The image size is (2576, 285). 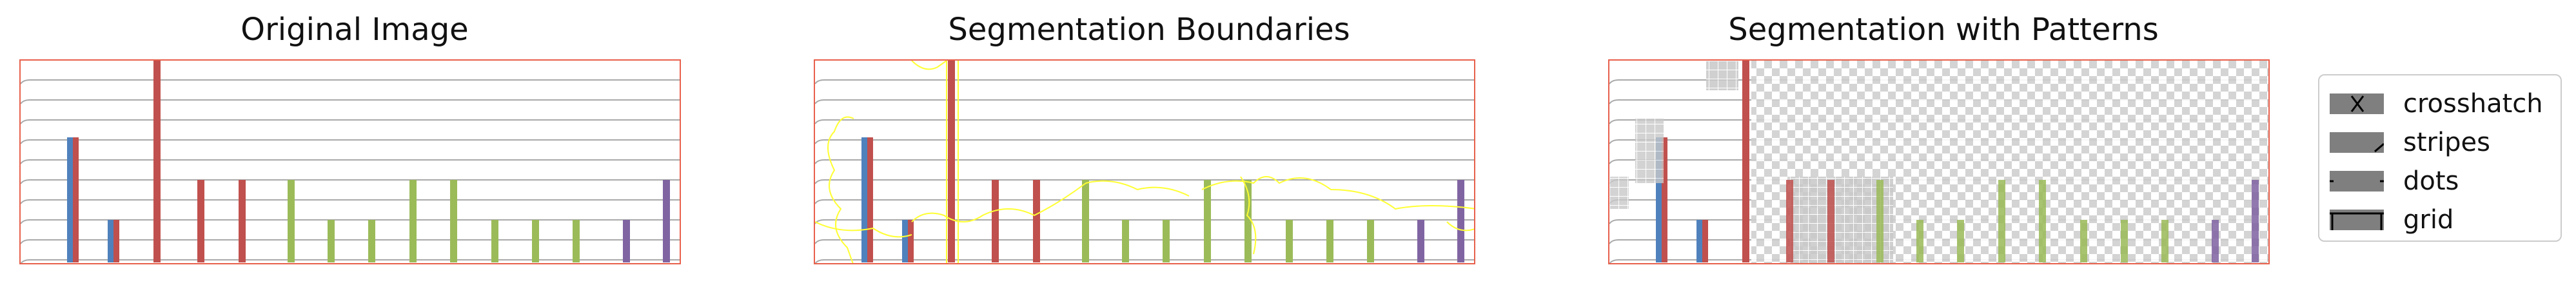 What do you see at coordinates (2431, 181) in the screenshot?
I see `legend-label: dots` at bounding box center [2431, 181].